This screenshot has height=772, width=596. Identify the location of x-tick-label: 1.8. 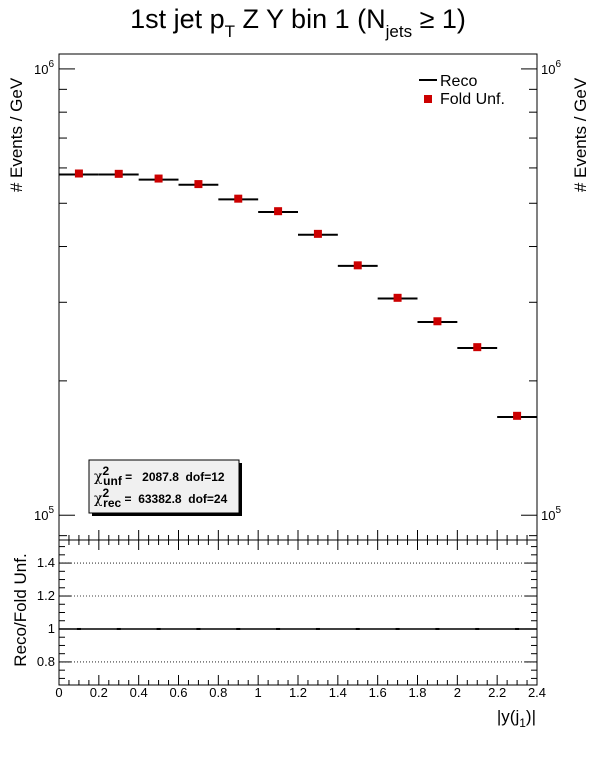
(417, 692).